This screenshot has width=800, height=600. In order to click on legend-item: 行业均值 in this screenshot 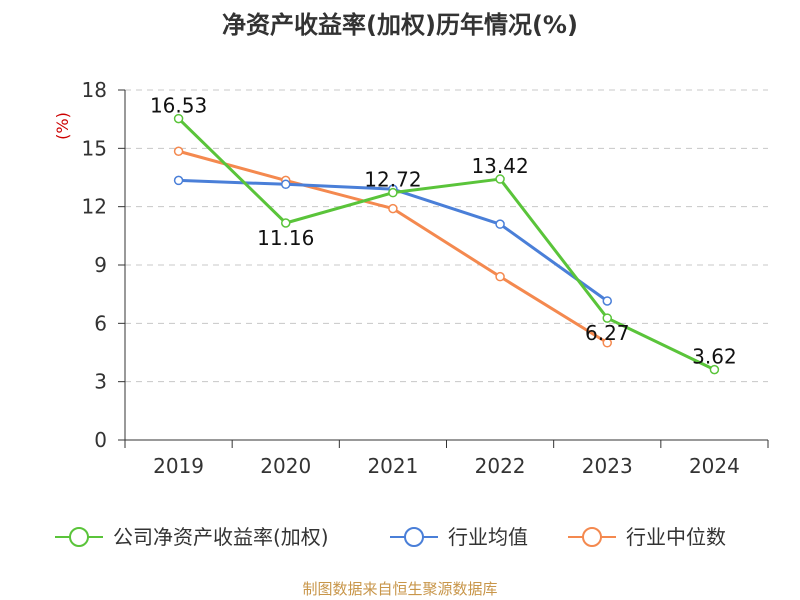, I will do `click(459, 537)`.